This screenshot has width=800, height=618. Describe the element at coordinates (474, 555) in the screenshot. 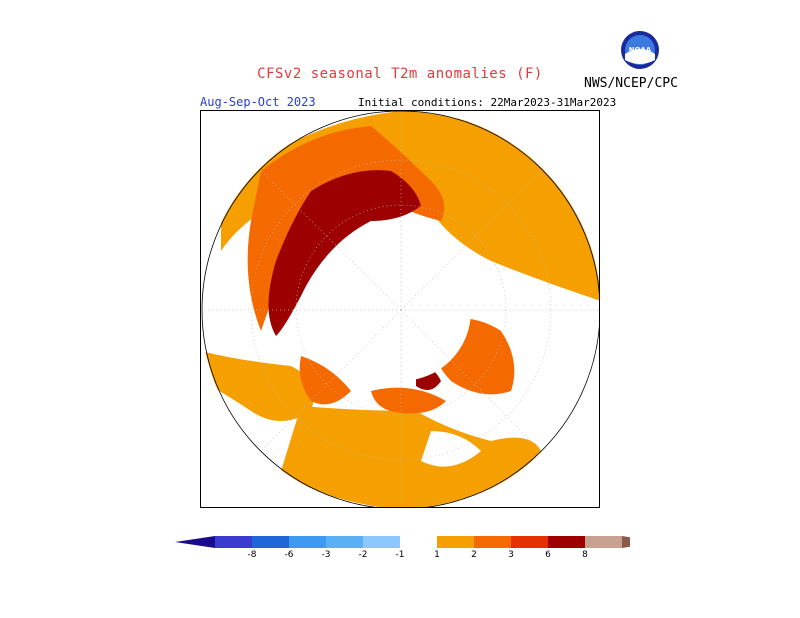

I see `colorbar-tick-label: 2` at that location.